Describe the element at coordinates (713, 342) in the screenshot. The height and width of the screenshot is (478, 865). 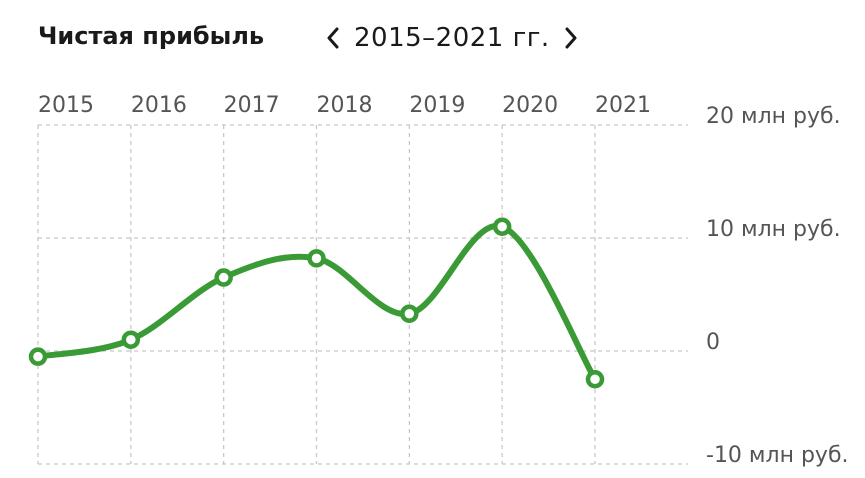
I see `y-tick-label: 0` at that location.